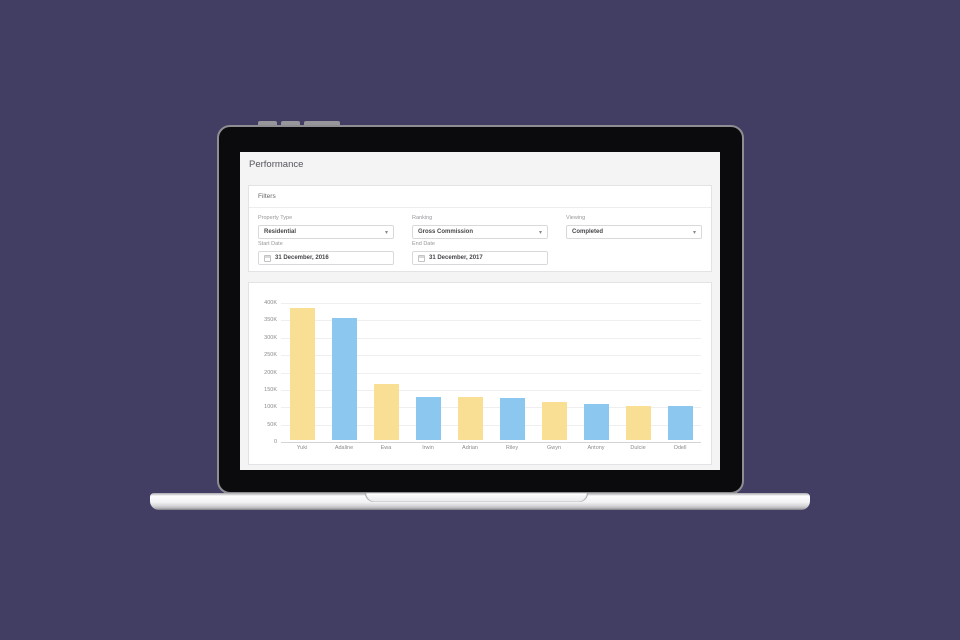  What do you see at coordinates (428, 418) in the screenshot?
I see `bar-irwin` at bounding box center [428, 418].